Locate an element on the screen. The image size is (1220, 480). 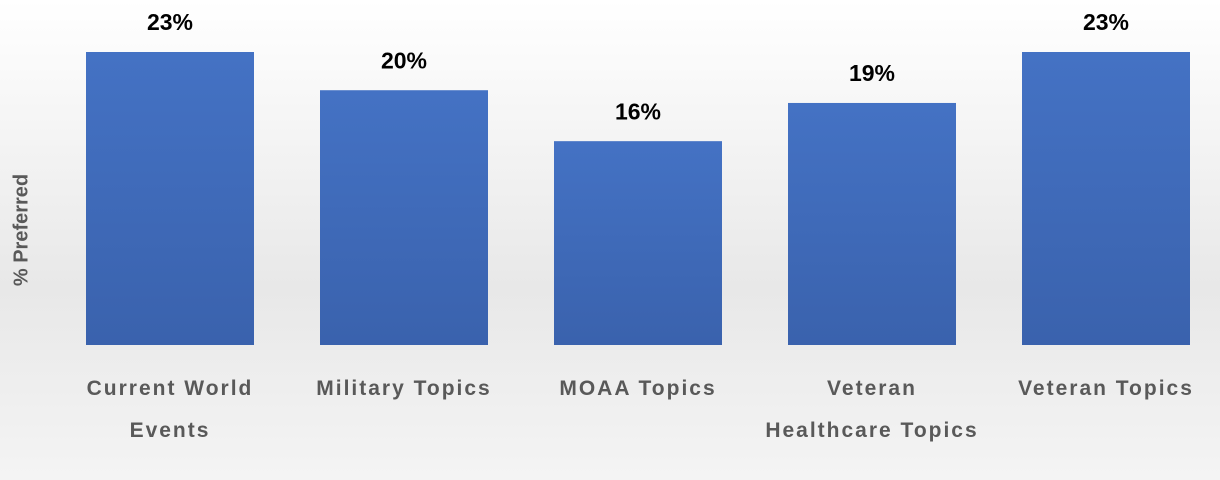
x-tick-label: Veteran Topics is located at coordinates (1106, 388).